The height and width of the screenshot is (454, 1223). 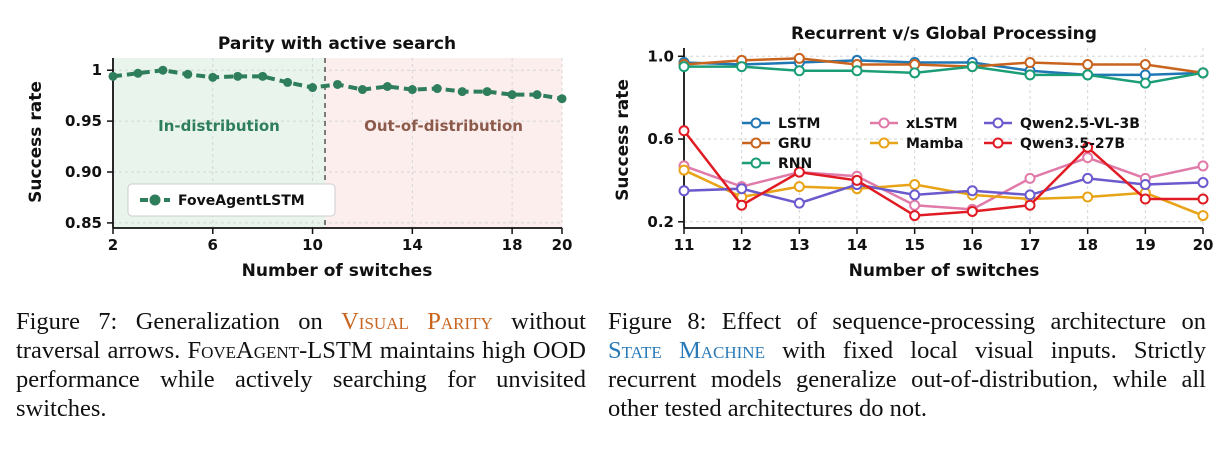 What do you see at coordinates (241, 201) in the screenshot?
I see `legend-label: FoveAgentLSTM` at bounding box center [241, 201].